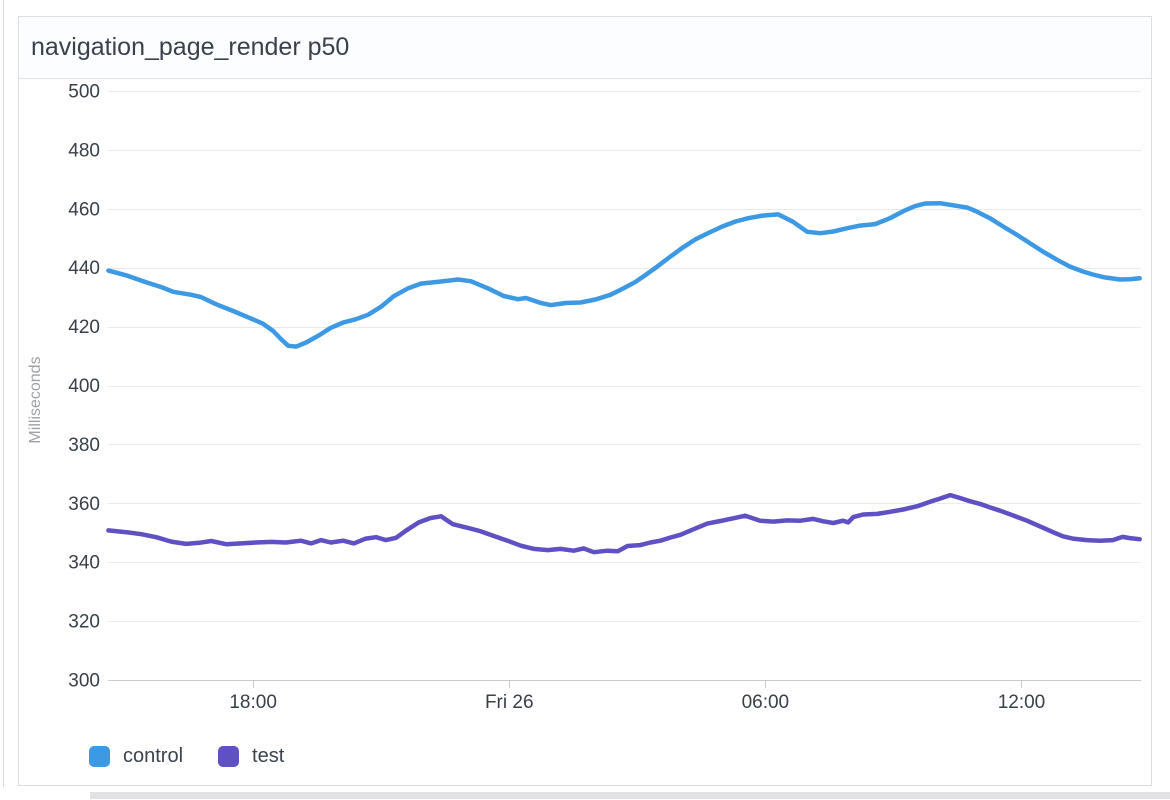 This screenshot has height=800, width=1170. What do you see at coordinates (99, 756) in the screenshot?
I see `legend-swatch-control-icon` at bounding box center [99, 756].